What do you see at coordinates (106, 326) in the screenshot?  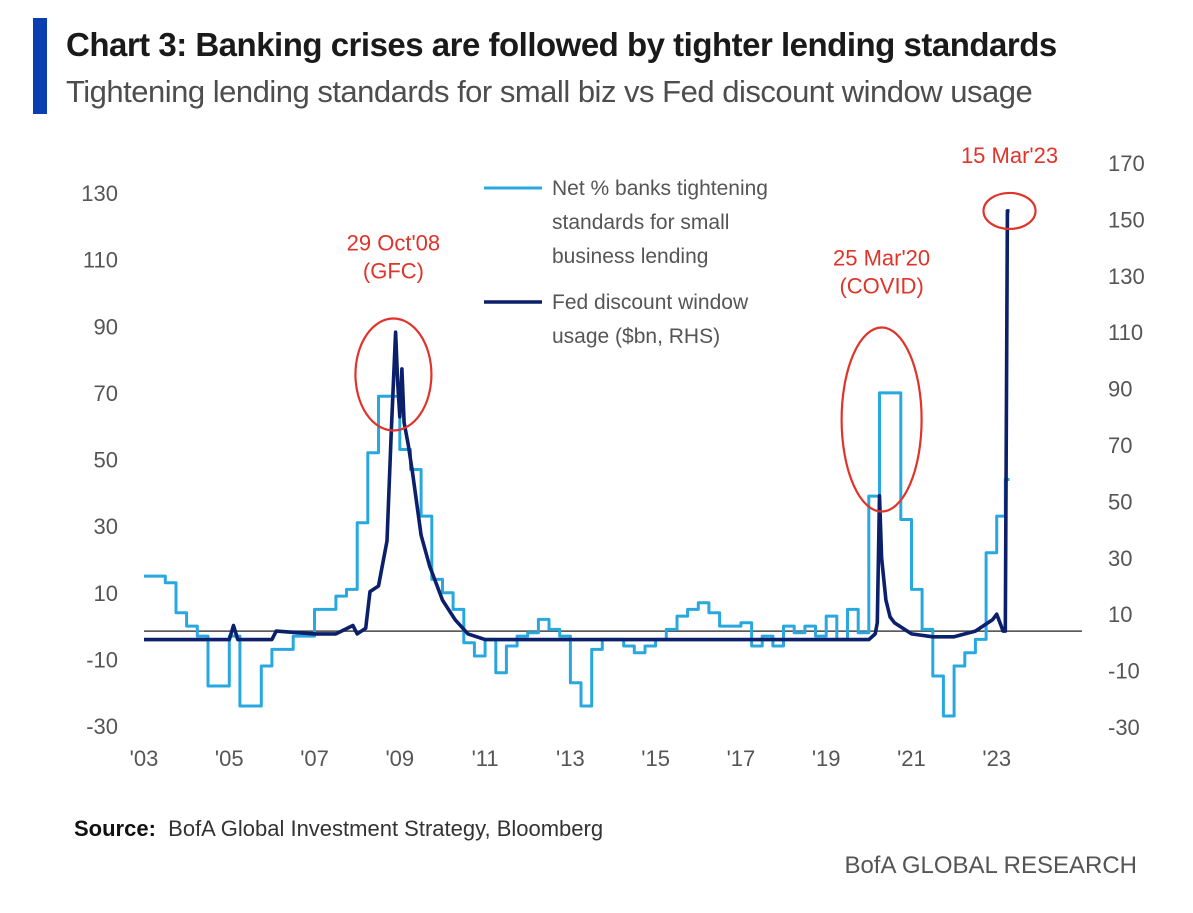 I see `left-tick-label: 90` at bounding box center [106, 326].